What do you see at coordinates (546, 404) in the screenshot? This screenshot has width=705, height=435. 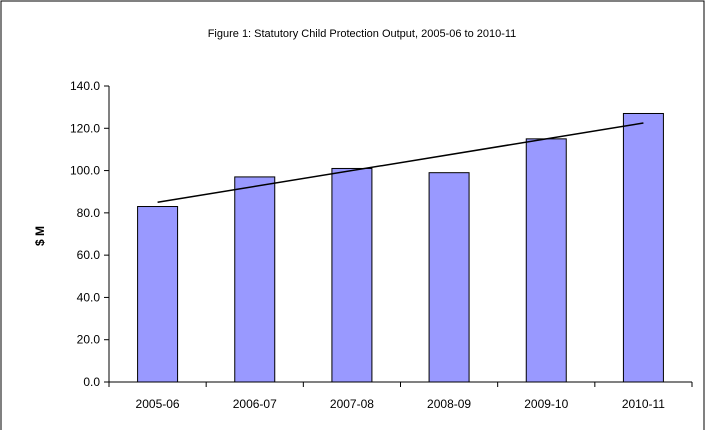 I see `x-tick-label: 2009-10` at bounding box center [546, 404].